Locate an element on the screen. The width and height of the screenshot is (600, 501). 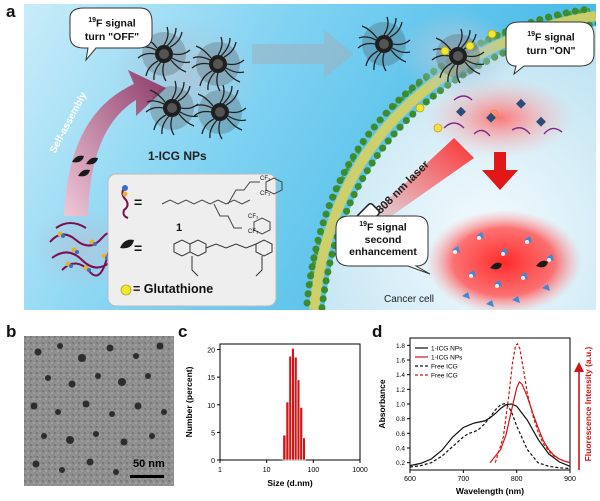
icg-molecule-icon is located at coordinates (85, 166).